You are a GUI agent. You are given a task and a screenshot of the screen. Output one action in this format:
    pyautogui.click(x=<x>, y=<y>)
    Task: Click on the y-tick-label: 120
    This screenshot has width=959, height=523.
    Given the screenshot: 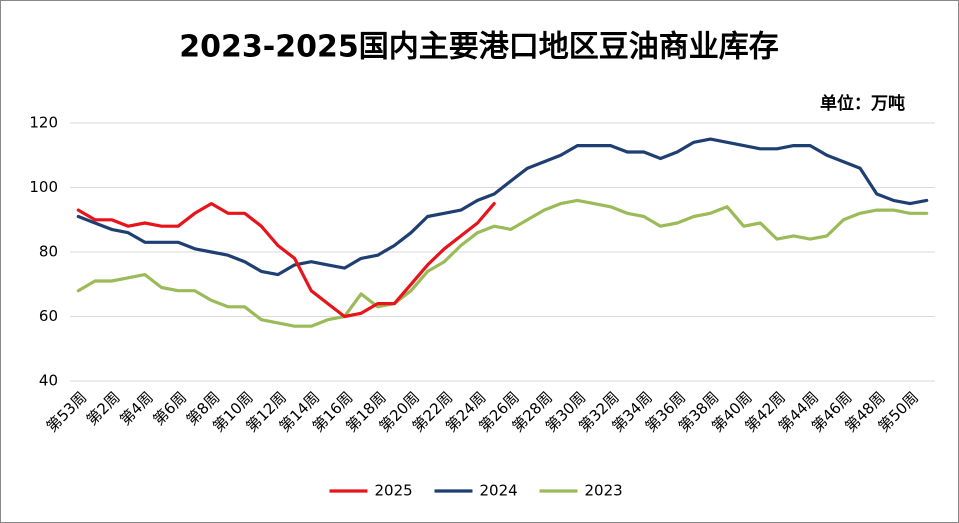 What is the action you would take?
    pyautogui.click(x=43, y=123)
    